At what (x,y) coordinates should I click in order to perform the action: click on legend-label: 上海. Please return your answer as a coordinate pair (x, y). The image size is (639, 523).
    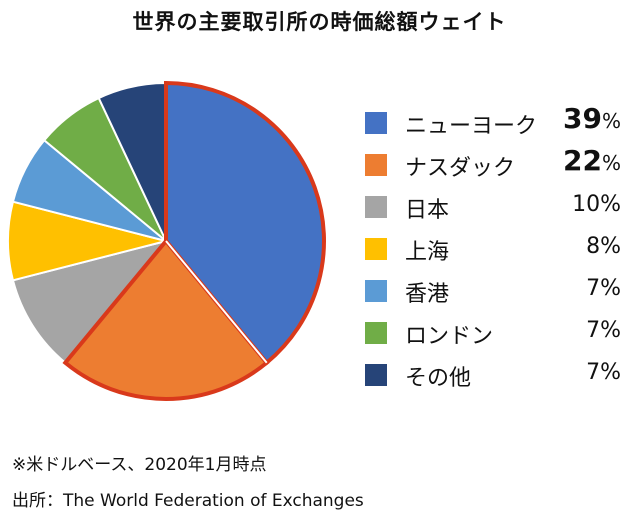
    Looking at the image, I should click on (427, 252).